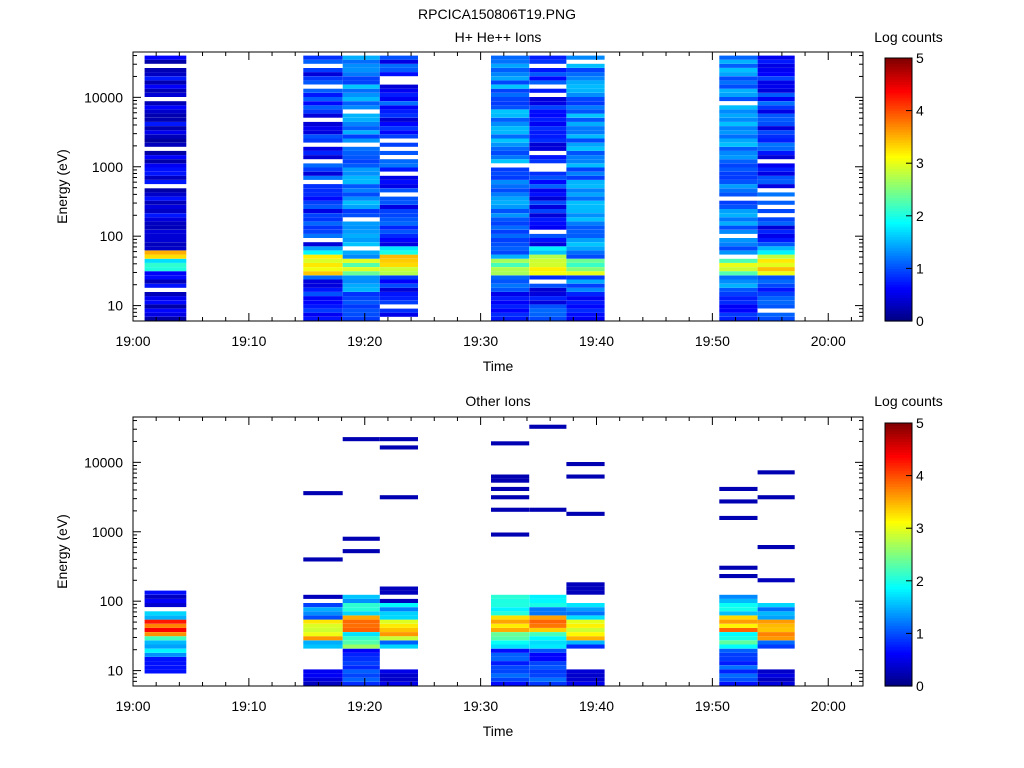  What do you see at coordinates (920, 111) in the screenshot?
I see `colorbar-tick-label: 4` at bounding box center [920, 111].